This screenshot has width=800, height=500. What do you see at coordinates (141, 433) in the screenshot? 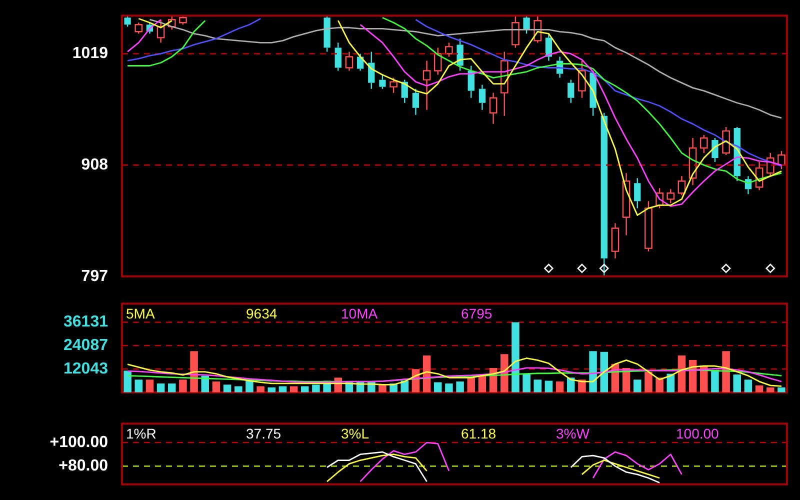
I see `text: 1%R` at bounding box center [141, 433].